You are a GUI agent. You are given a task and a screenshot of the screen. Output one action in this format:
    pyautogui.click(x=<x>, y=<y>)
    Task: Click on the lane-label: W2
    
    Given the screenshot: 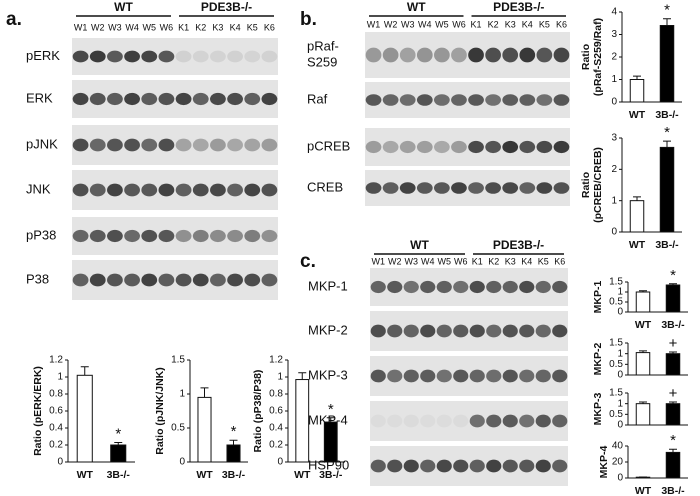 What is the action you would take?
    pyautogui.click(x=98, y=27)
    